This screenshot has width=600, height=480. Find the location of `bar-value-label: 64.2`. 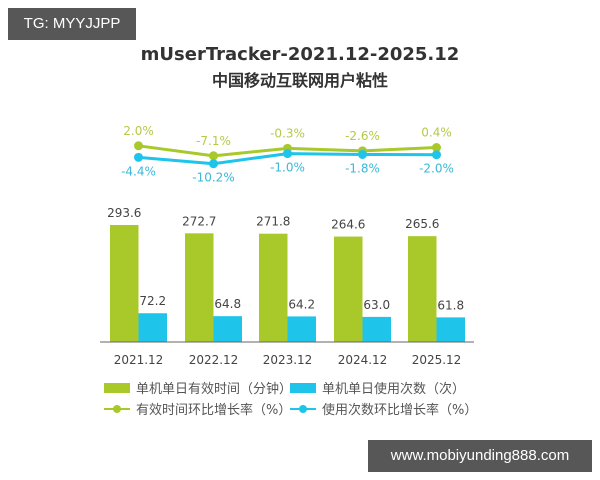

bar-value-label: 64.2 is located at coordinates (301, 304).